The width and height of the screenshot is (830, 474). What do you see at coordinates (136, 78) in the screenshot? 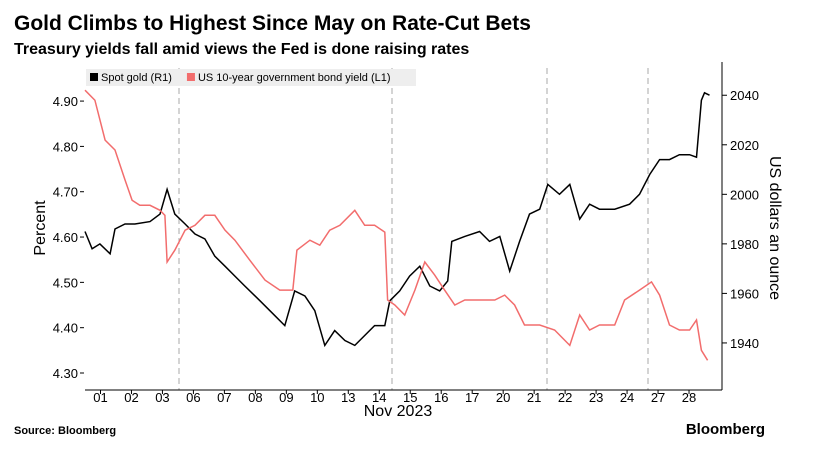
I see `legend-label: Spot gold (R1)` at bounding box center [136, 78].